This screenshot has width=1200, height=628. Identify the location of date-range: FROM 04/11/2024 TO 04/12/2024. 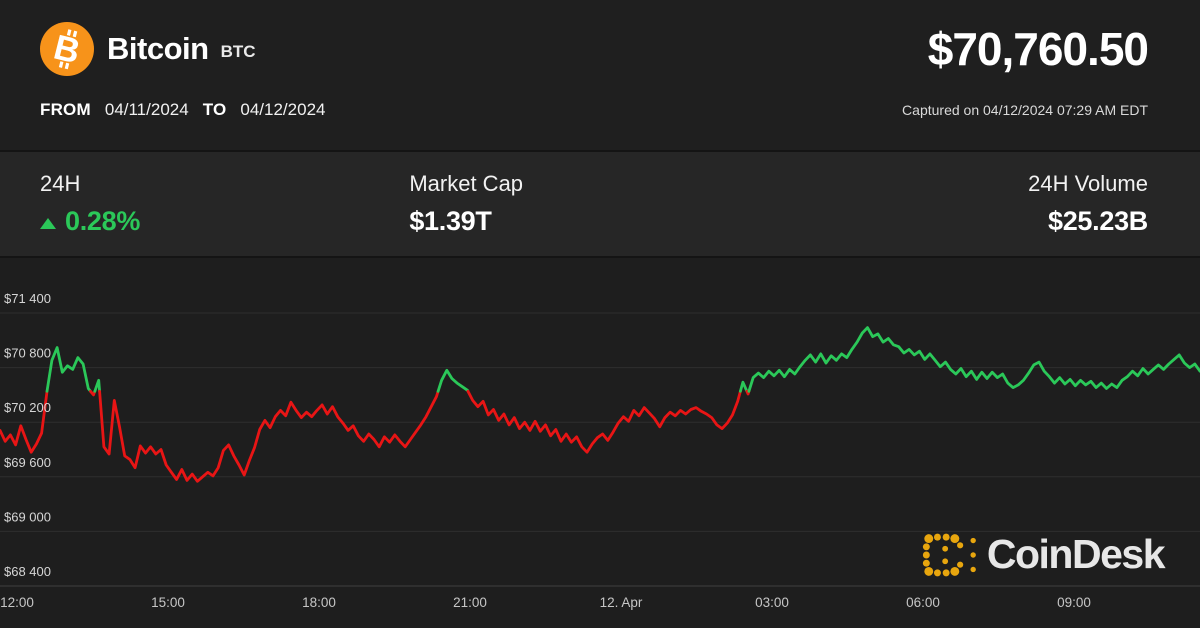
(182, 110).